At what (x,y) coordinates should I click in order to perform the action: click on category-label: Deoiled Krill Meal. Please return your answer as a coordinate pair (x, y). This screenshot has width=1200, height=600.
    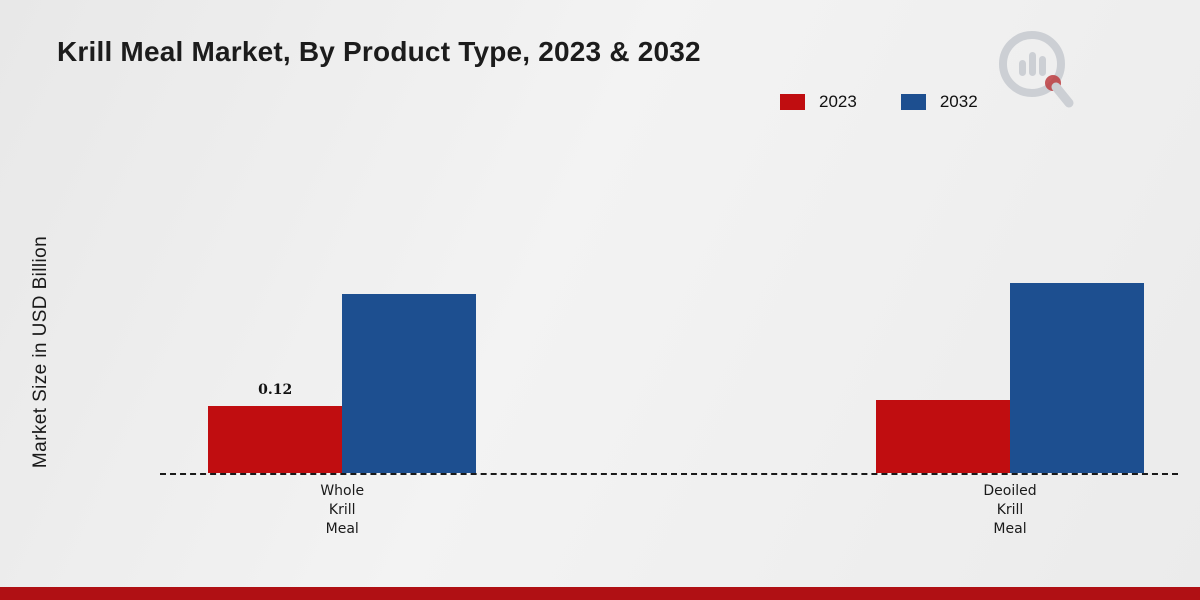
    Looking at the image, I should click on (1010, 510).